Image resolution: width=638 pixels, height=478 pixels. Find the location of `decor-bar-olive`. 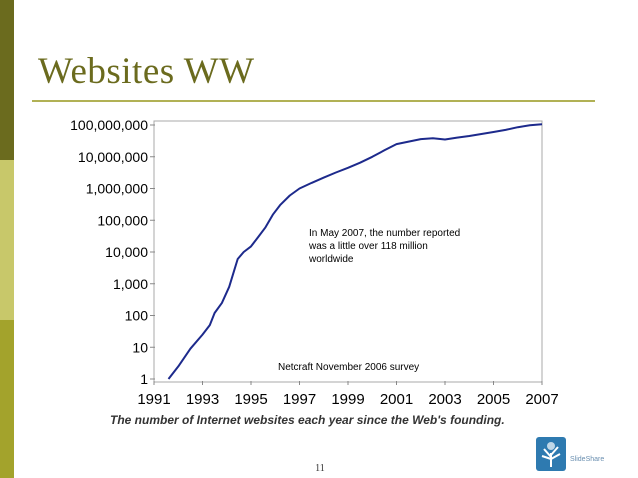

decor-bar-olive is located at coordinates (7, 399).